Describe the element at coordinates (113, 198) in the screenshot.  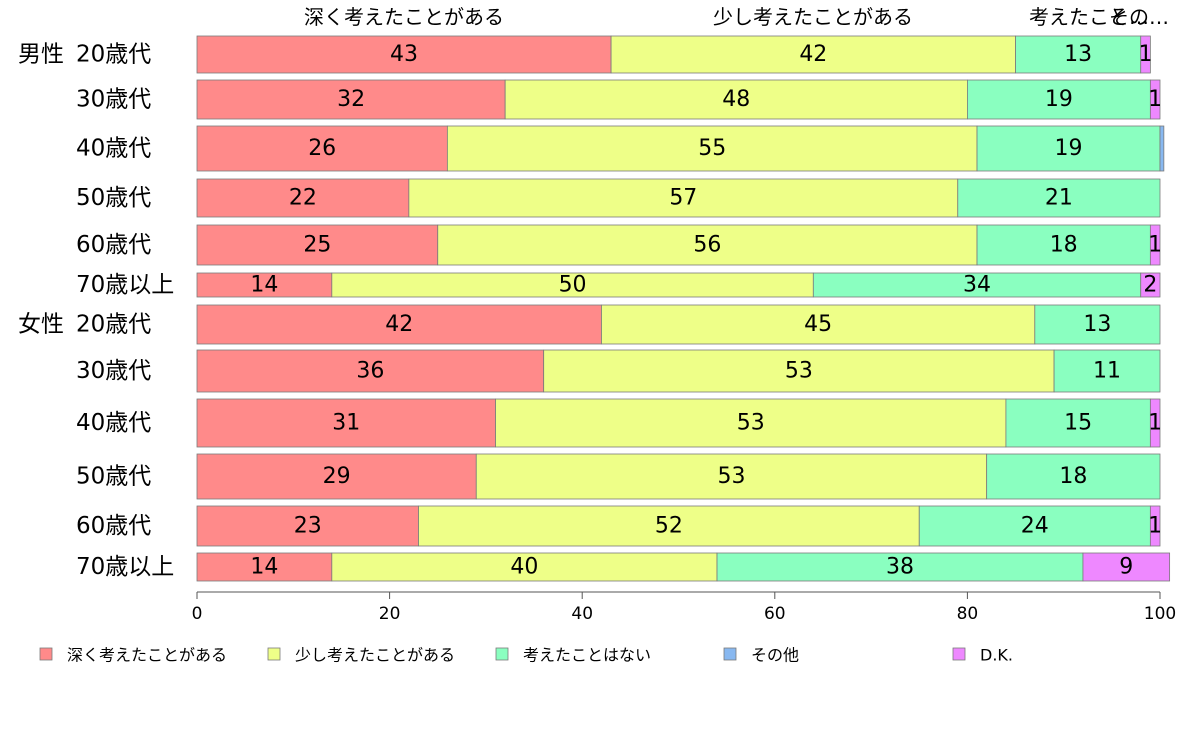
I see `row-label: 50歳代` at that location.